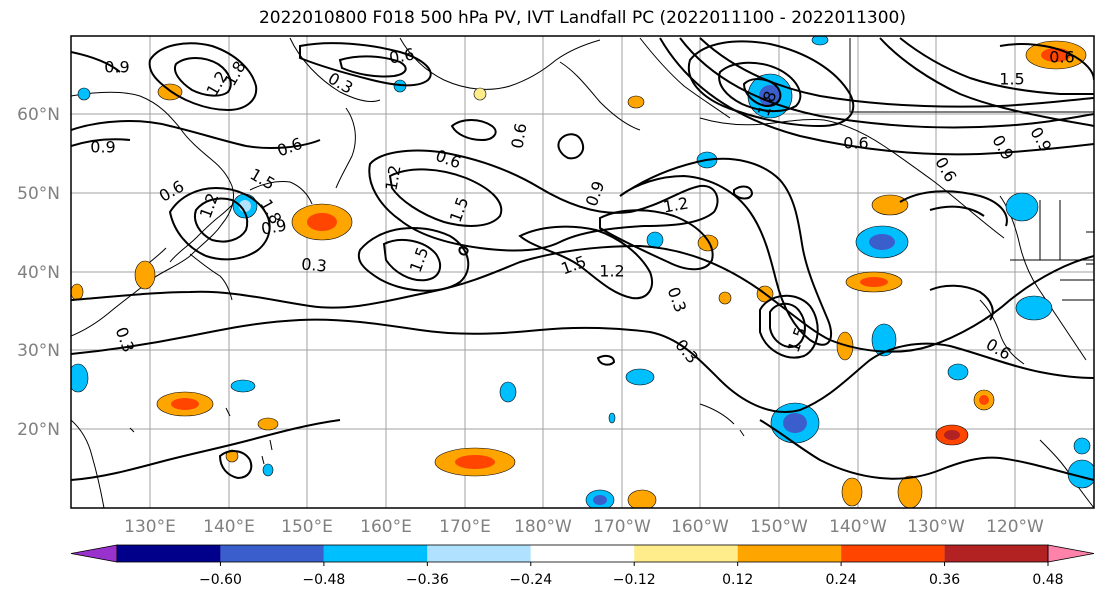 The width and height of the screenshot is (1105, 601). Describe the element at coordinates (465, 527) in the screenshot. I see `lon-label: 170°E` at that location.